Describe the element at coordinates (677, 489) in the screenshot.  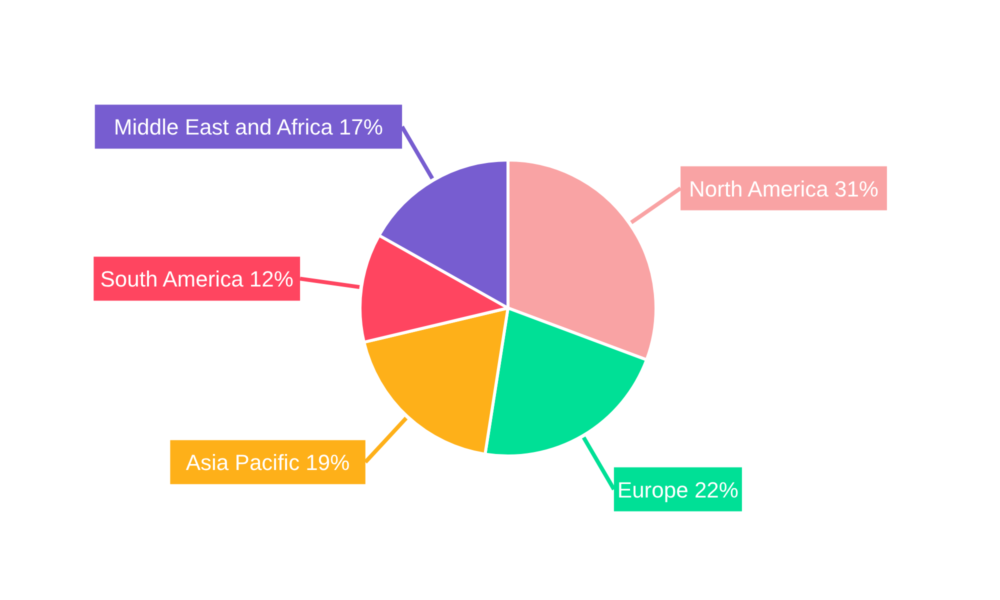
I see `slice-label: Europe 22%` at that location.